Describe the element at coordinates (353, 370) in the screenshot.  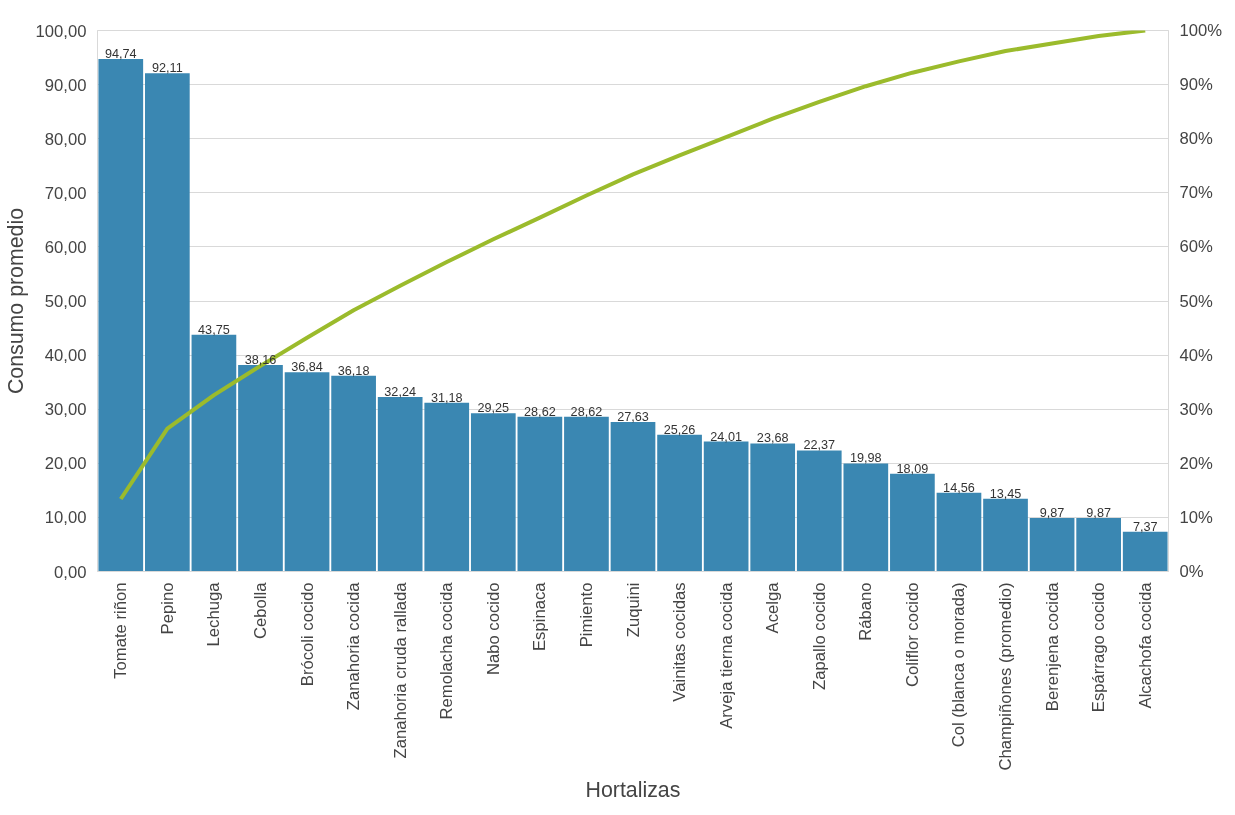
I see `data-label: 36,18` at that location.